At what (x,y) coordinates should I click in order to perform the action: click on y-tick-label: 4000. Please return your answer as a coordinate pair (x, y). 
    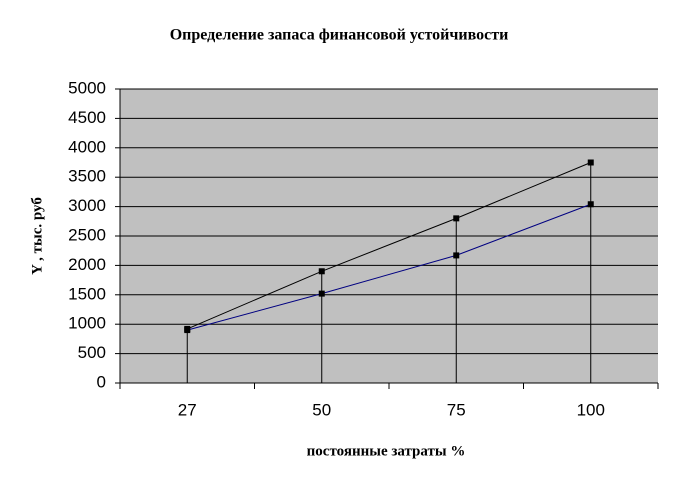
    Looking at the image, I should click on (87, 146).